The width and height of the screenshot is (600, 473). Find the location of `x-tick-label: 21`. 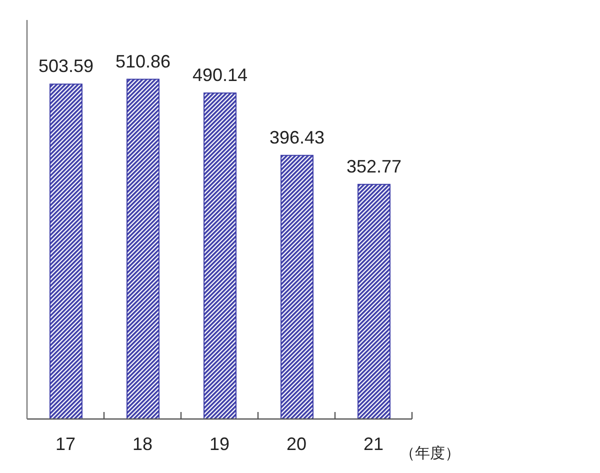

x-tick-label: 21 is located at coordinates (373, 444).